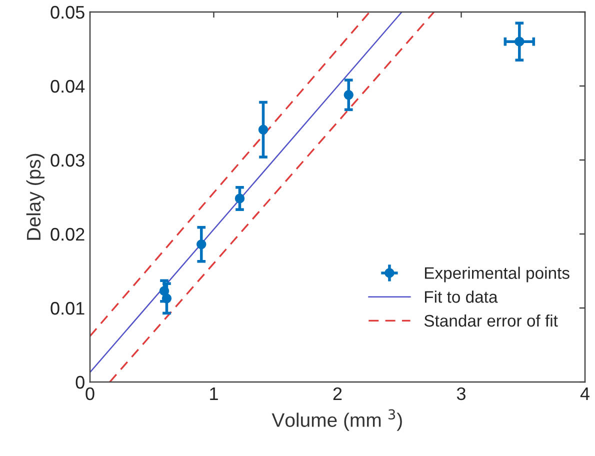 The width and height of the screenshot is (595, 456). Describe the element at coordinates (585, 394) in the screenshot. I see `x-tick-label: 4` at that location.